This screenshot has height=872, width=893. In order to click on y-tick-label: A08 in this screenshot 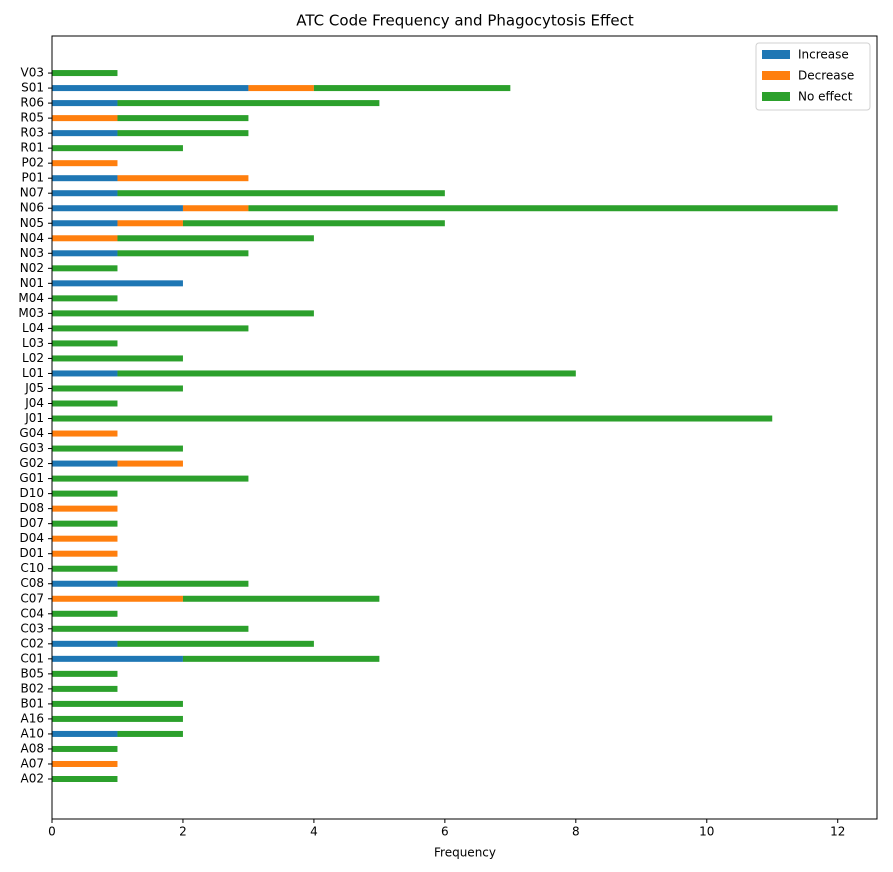, I will do `click(32, 748)`.